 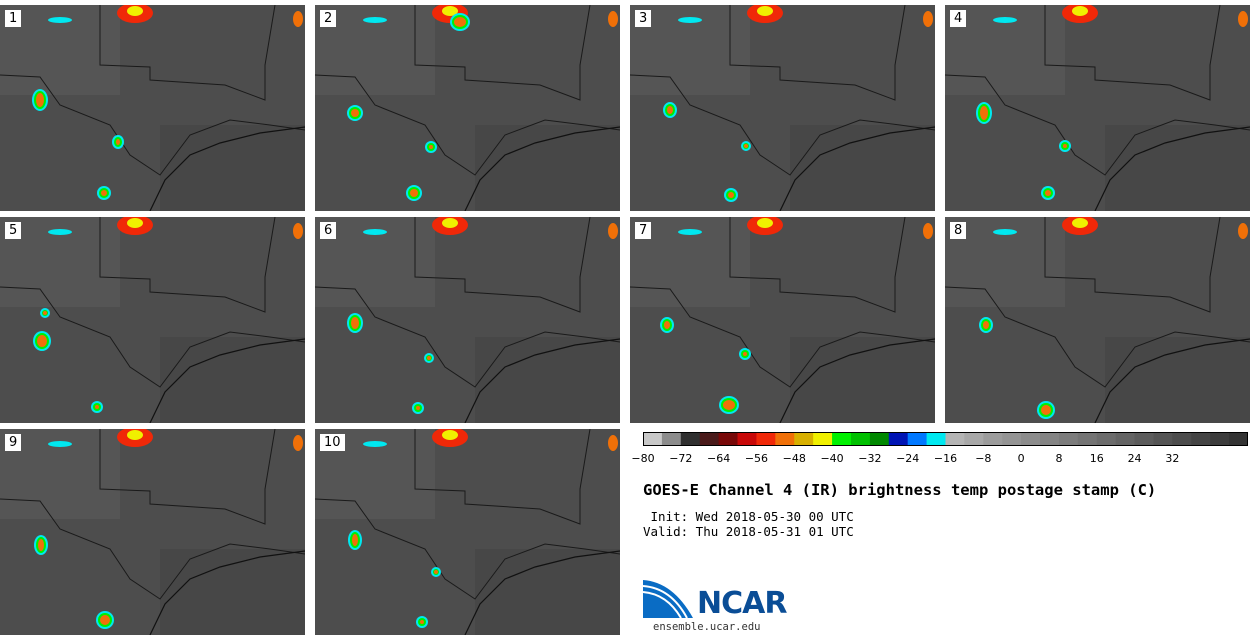 I want to click on stamp-panel-4: 4, so click(x=1097, y=108).